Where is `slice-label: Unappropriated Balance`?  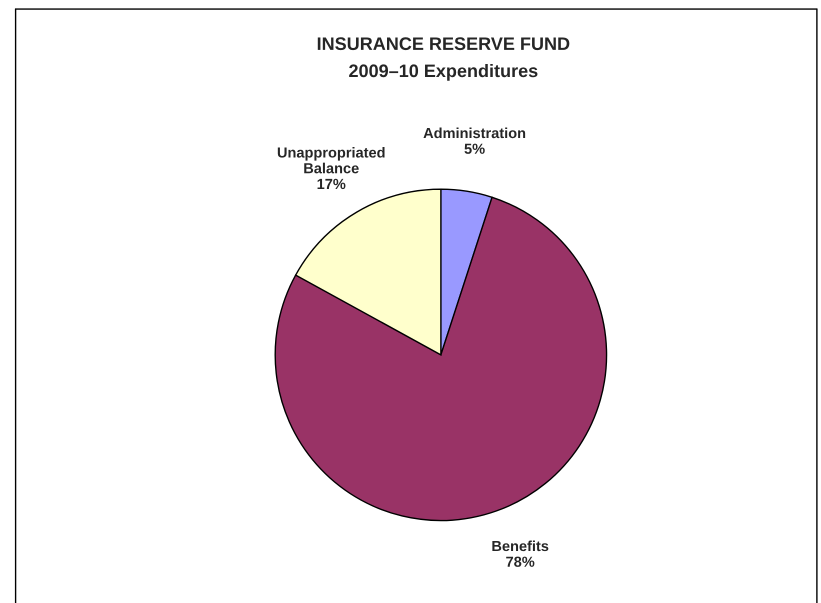 slice-label: Unappropriated Balance is located at coordinates (331, 160).